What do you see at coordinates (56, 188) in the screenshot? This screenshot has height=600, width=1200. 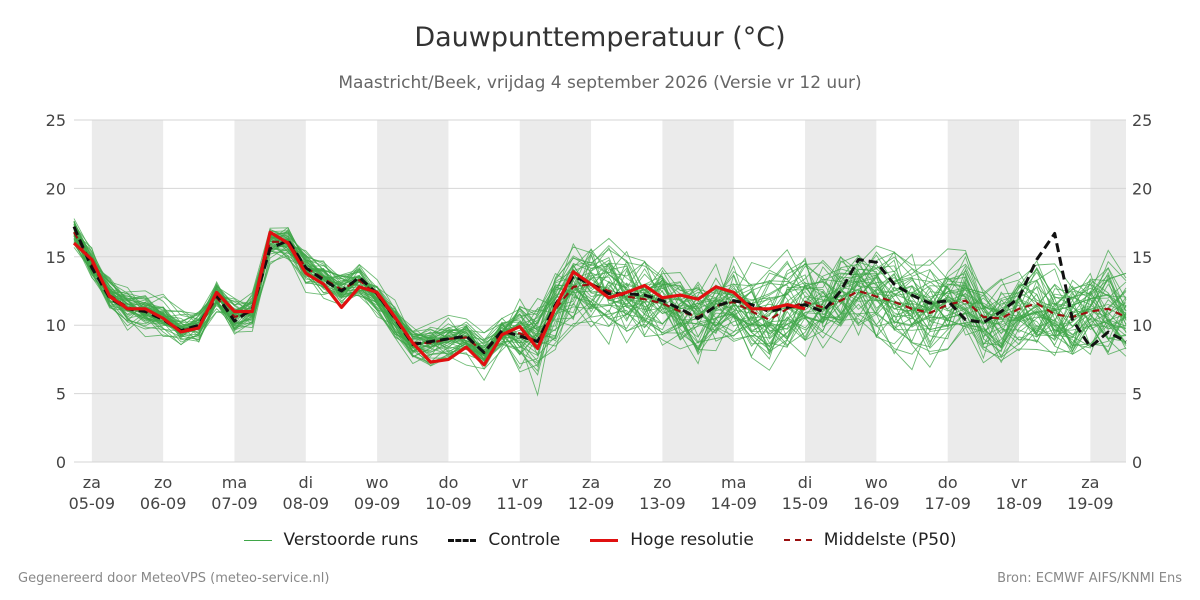 I see `y-tick-label-left: 20` at bounding box center [56, 188].